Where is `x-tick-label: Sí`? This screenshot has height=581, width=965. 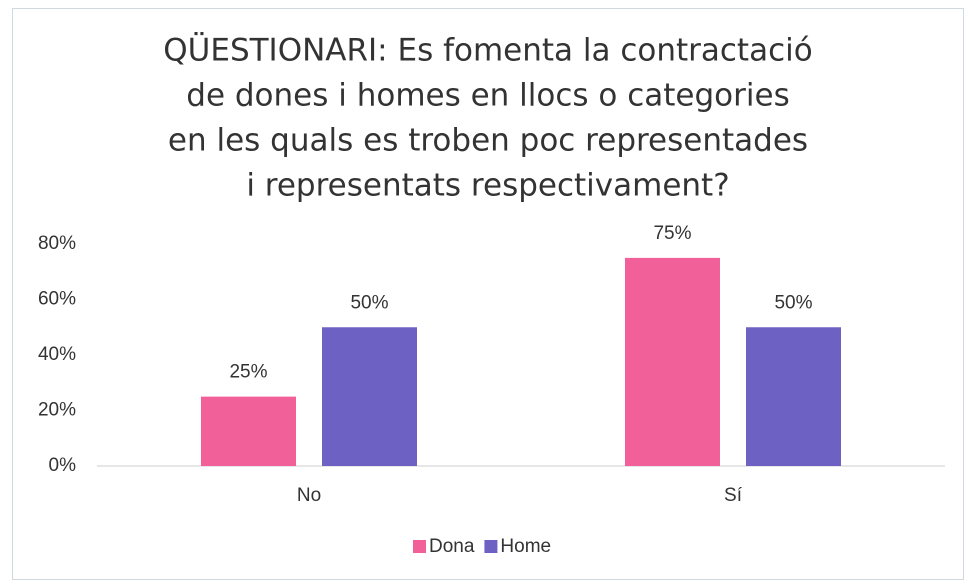 x-tick-label: Sí is located at coordinates (733, 495).